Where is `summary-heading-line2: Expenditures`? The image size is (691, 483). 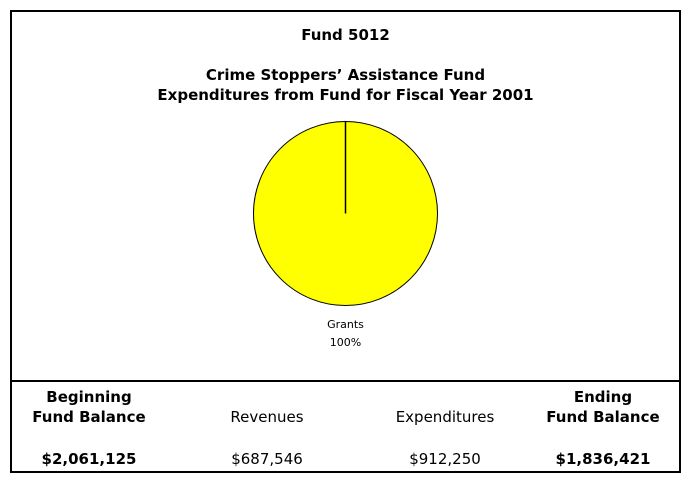 summary-heading-line2: Expenditures is located at coordinates (445, 417).